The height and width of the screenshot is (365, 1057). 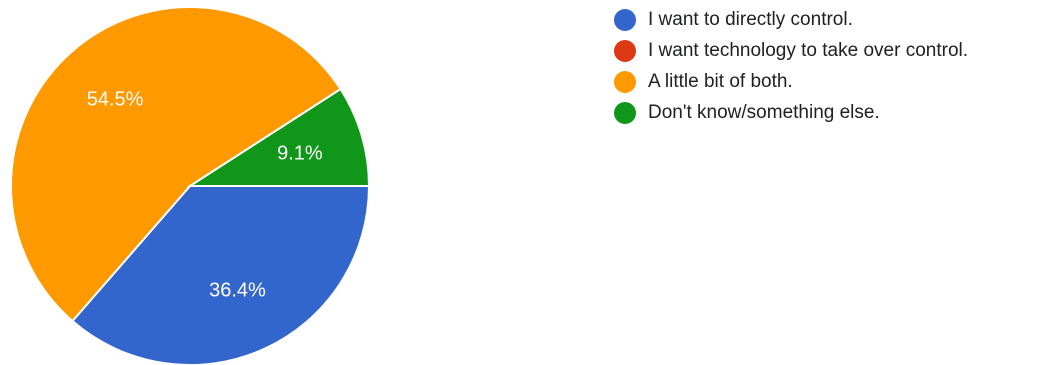 What do you see at coordinates (764, 112) in the screenshot?
I see `legend-label: Don't know/something else.` at bounding box center [764, 112].